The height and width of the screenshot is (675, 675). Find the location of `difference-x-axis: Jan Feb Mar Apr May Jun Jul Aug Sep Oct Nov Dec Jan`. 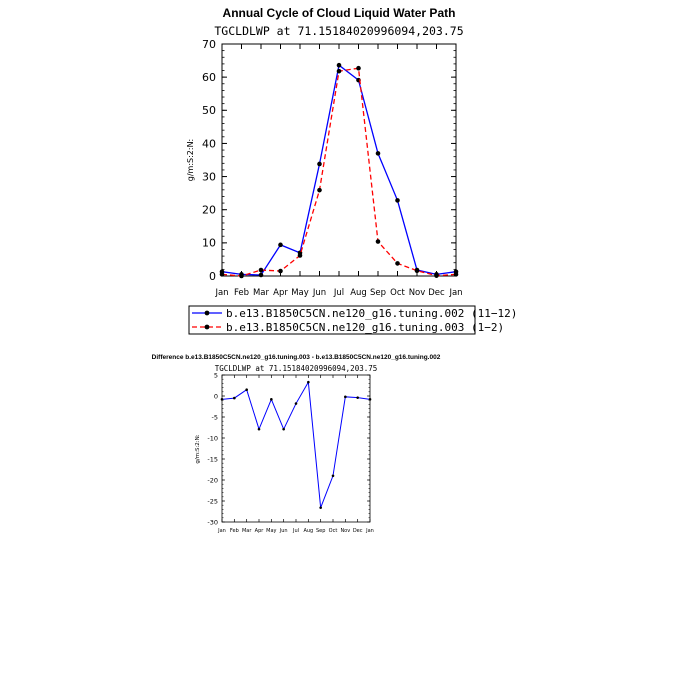

difference-x-axis: Jan Feb Mar Apr May Jun Jul Aug Sep Oct Nov Dec Jan is located at coordinates (295, 454).